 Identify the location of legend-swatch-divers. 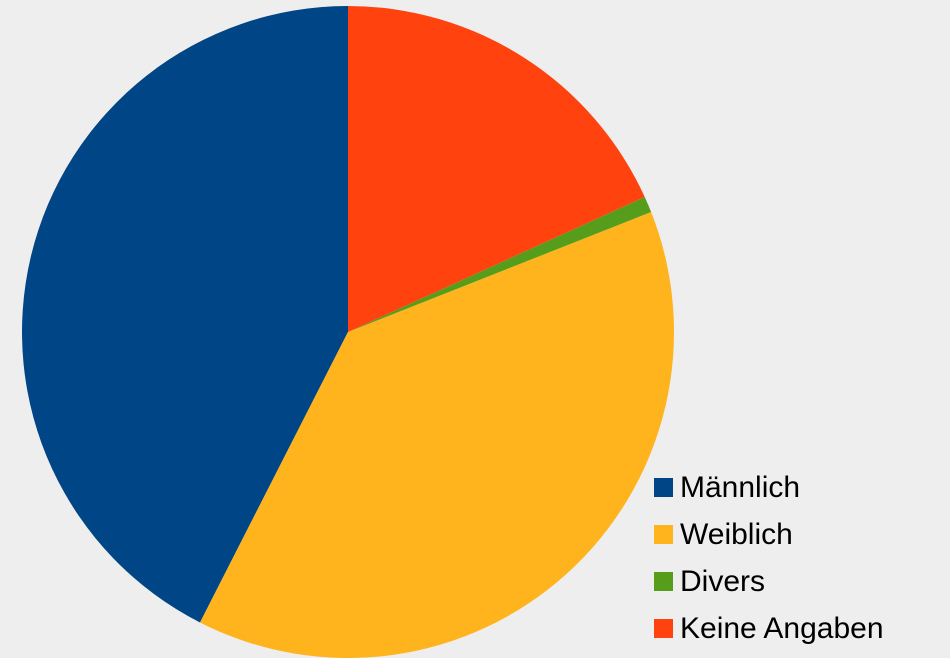
(663, 581).